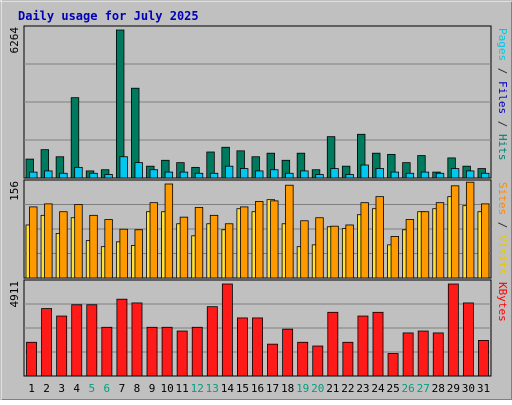  What do you see at coordinates (502, 255) in the screenshot?
I see `series-axis-label-part: Visits` at bounding box center [502, 255].